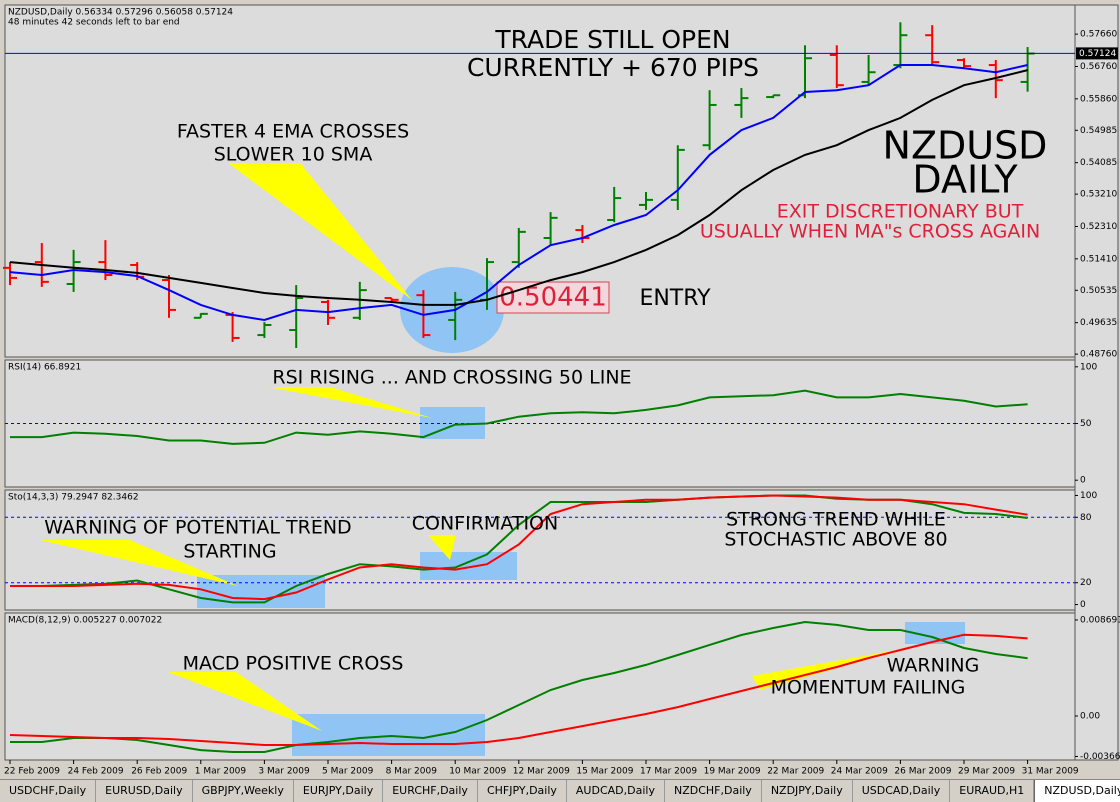 Image resolution: width=1120 pixels, height=802 pixels. Describe the element at coordinates (485, 524) in the screenshot. I see `annotation: CONFIRMATION` at that location.